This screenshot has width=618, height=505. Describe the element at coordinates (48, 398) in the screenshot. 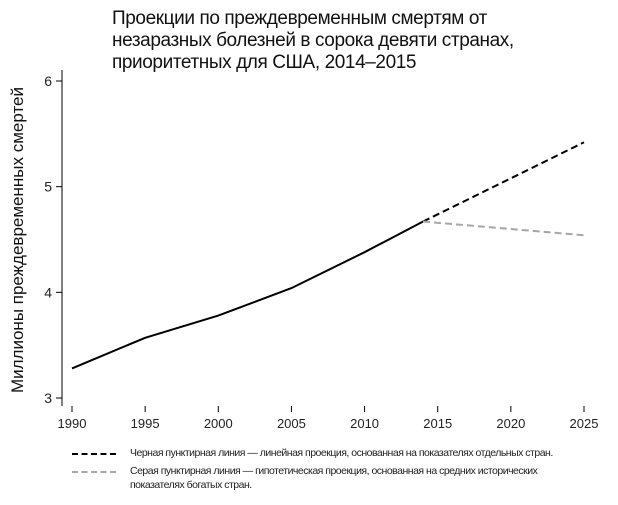

I see `y-tick-label: 3` at that location.